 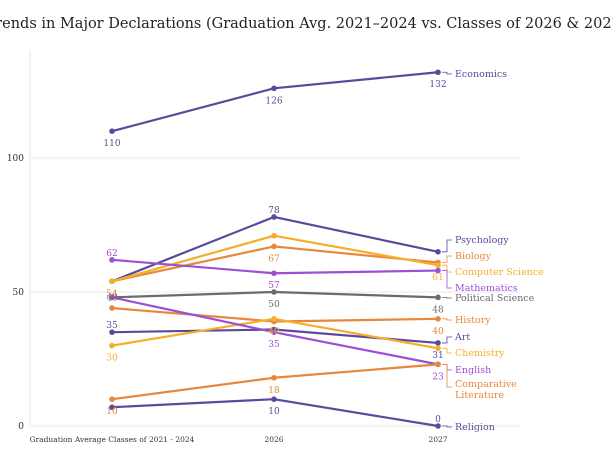 I want to click on series-name-political-science: Political Science, so click(x=495, y=298).